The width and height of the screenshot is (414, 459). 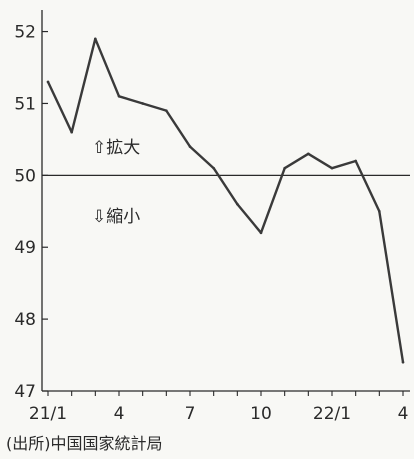 I want to click on y-axis-ticks: 52 51 50 49 48 47, so click(x=31, y=212).